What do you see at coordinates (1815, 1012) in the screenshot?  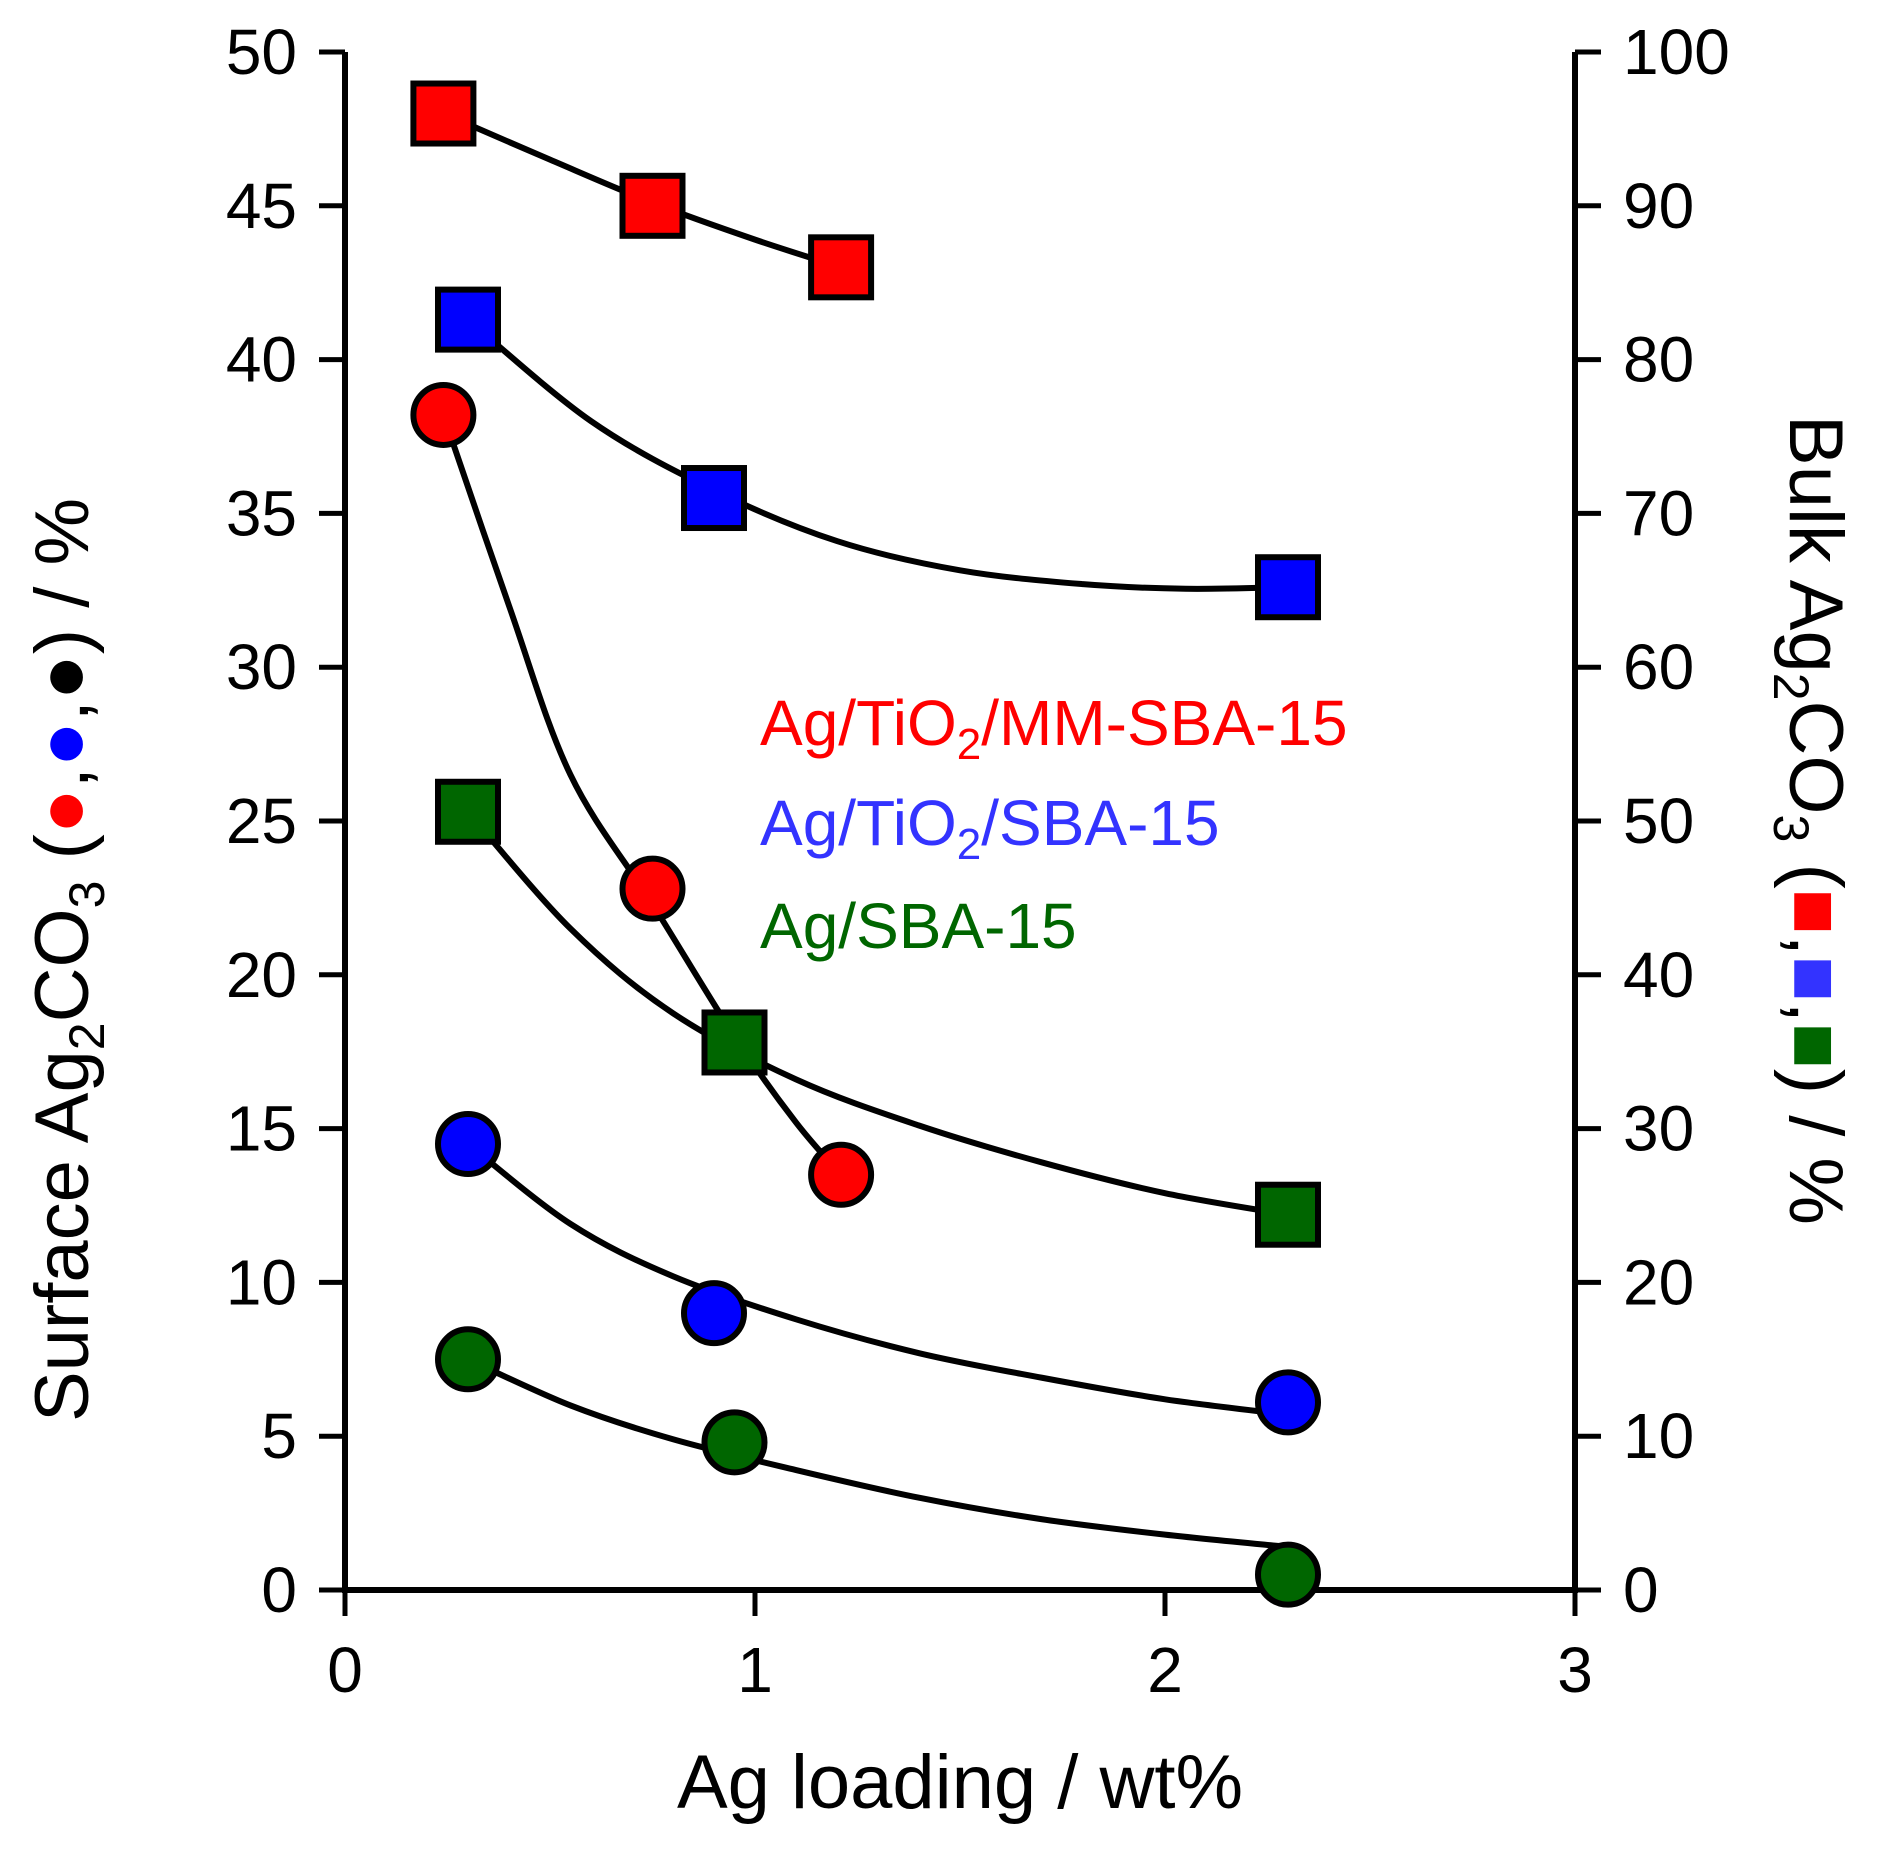 I see `right-title-comma-2: ,` at bounding box center [1815, 1012].